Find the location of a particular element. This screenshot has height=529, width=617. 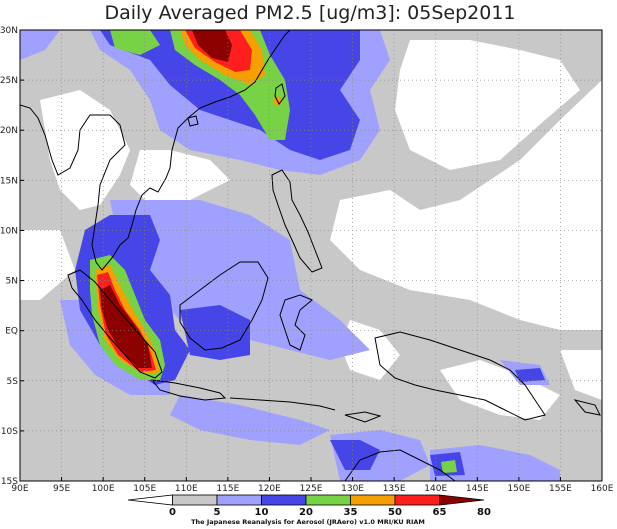

longitude-tick-label: 140E is located at coordinates (435, 489).